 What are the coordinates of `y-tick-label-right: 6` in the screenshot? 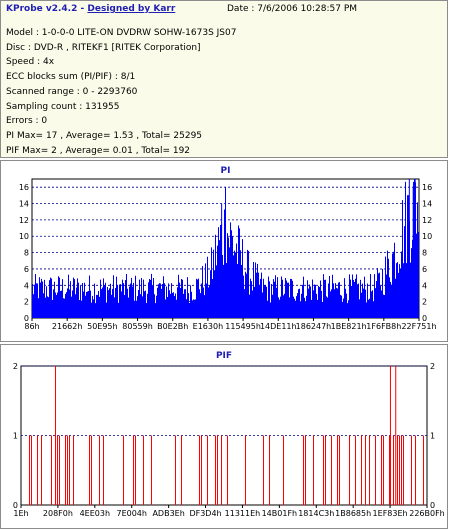 It's located at (424, 269).